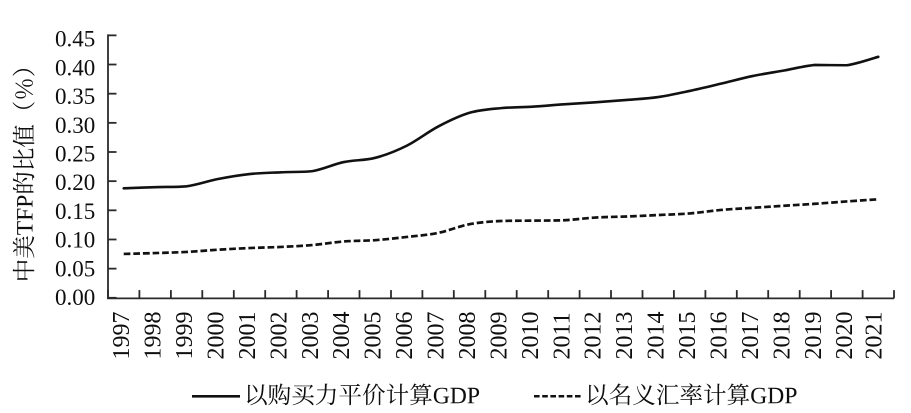 The width and height of the screenshot is (911, 413). Describe the element at coordinates (688, 336) in the screenshot. I see `svg-text: 2015` at that location.